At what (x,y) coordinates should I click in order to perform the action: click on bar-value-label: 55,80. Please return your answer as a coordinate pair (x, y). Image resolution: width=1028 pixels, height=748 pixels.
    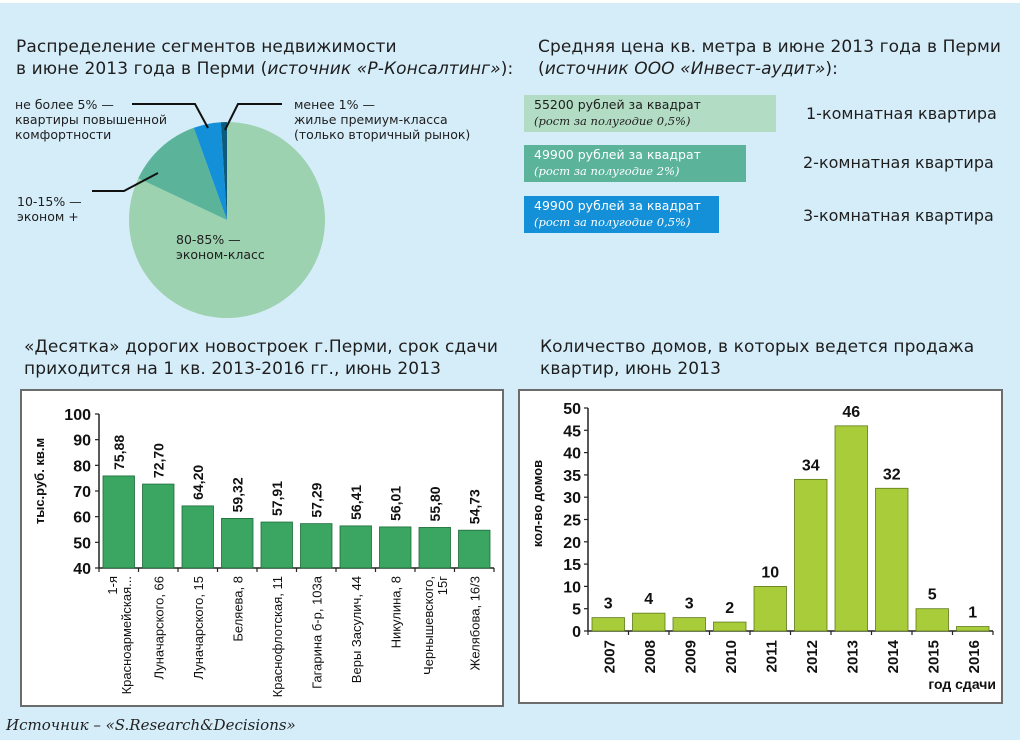
    Looking at the image, I should click on (435, 503).